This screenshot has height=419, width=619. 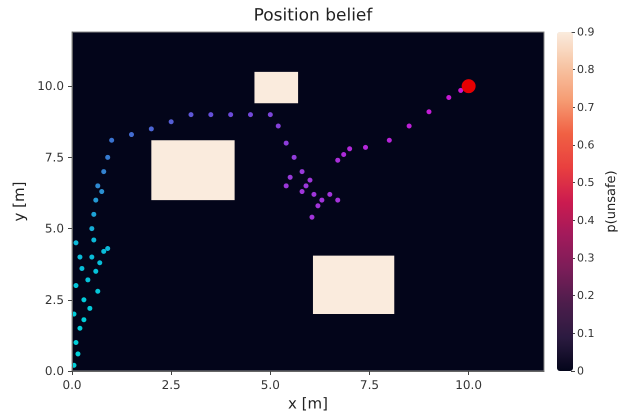 What do you see at coordinates (54, 299) in the screenshot?
I see `y-tick-label: 2.5` at bounding box center [54, 299].